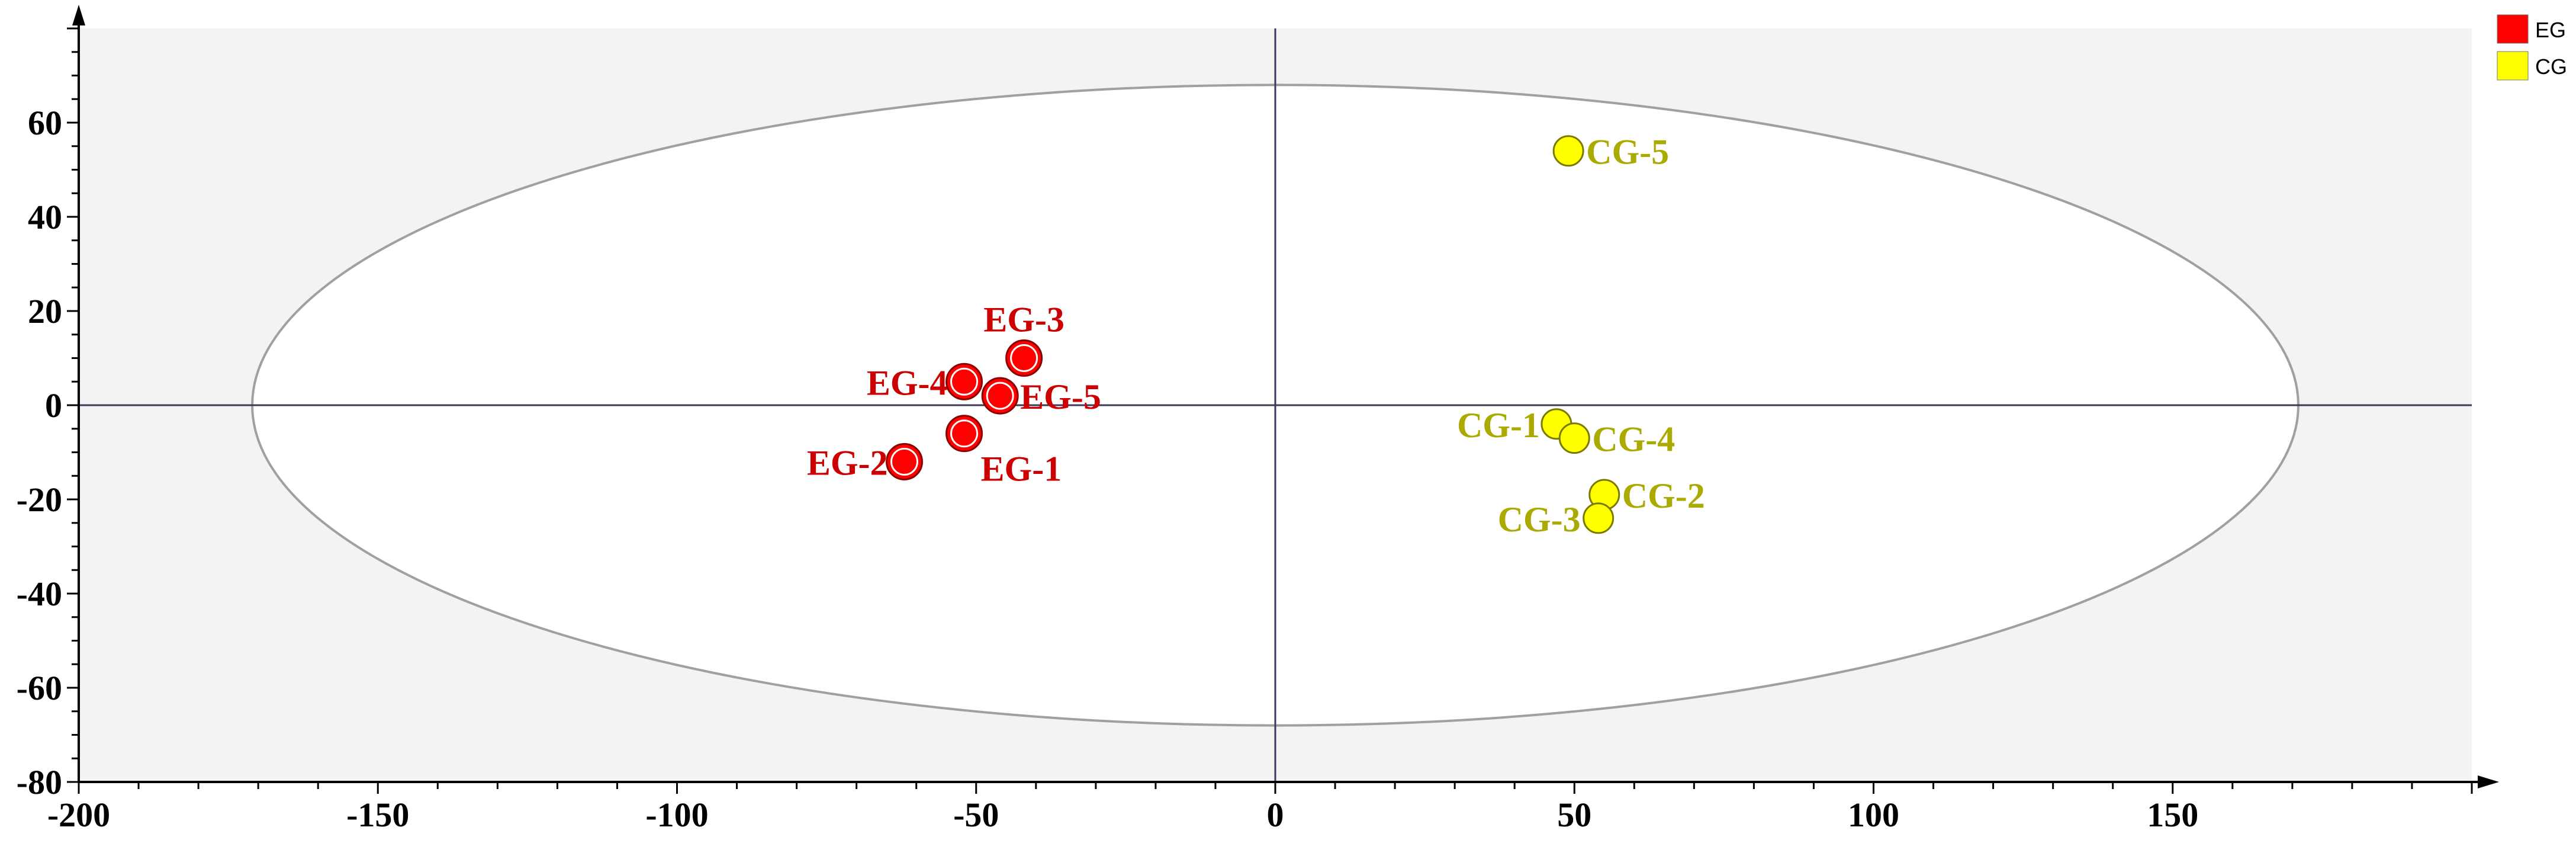 This screenshot has width=2576, height=856. I want to click on point-label-cg-5: CG-5, so click(1628, 152).